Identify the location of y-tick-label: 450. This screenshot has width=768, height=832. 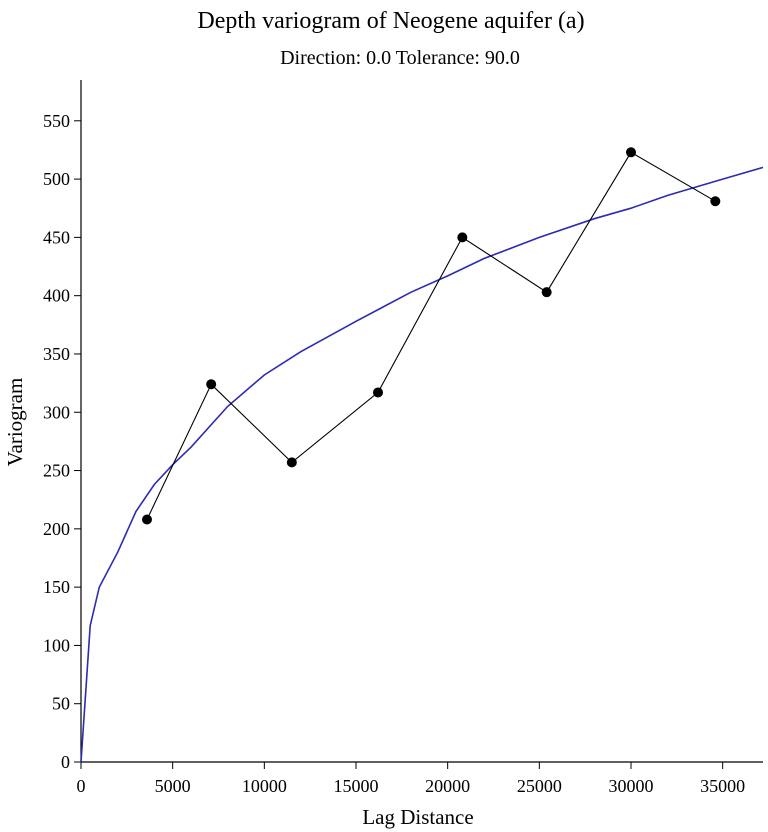
(56, 237).